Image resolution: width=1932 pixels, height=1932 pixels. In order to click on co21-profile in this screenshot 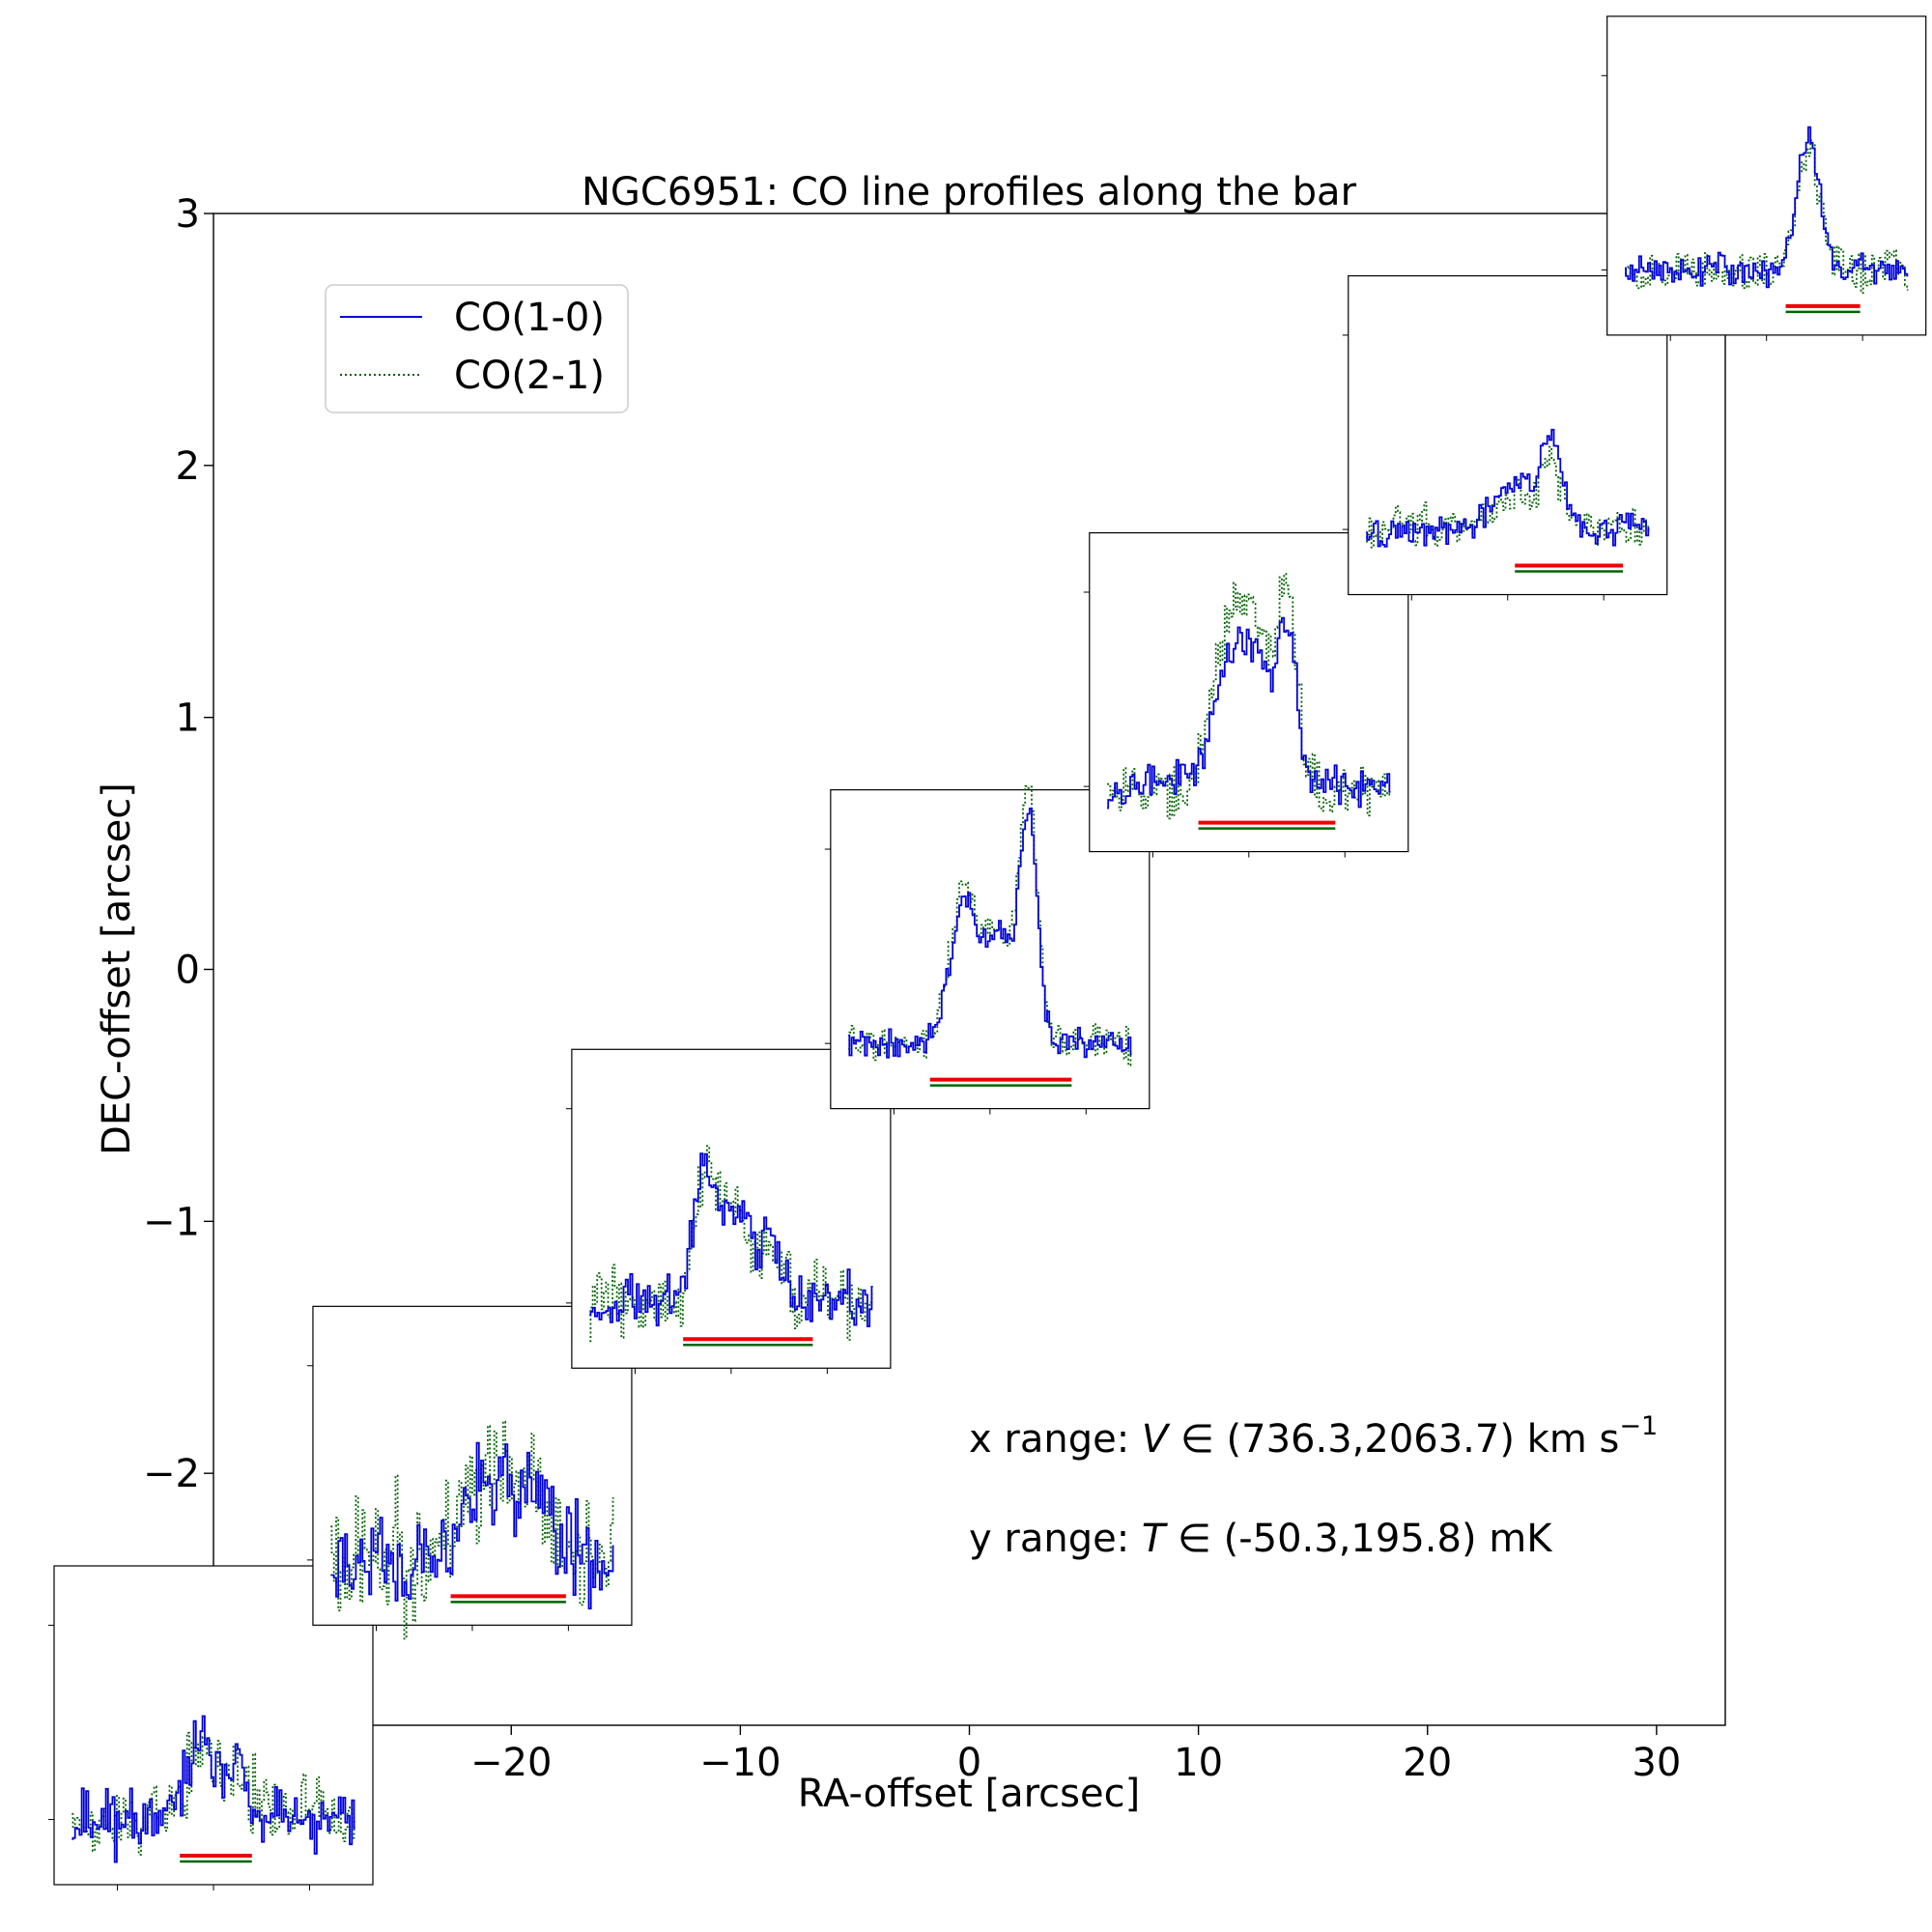, I will do `click(1508, 497)`.